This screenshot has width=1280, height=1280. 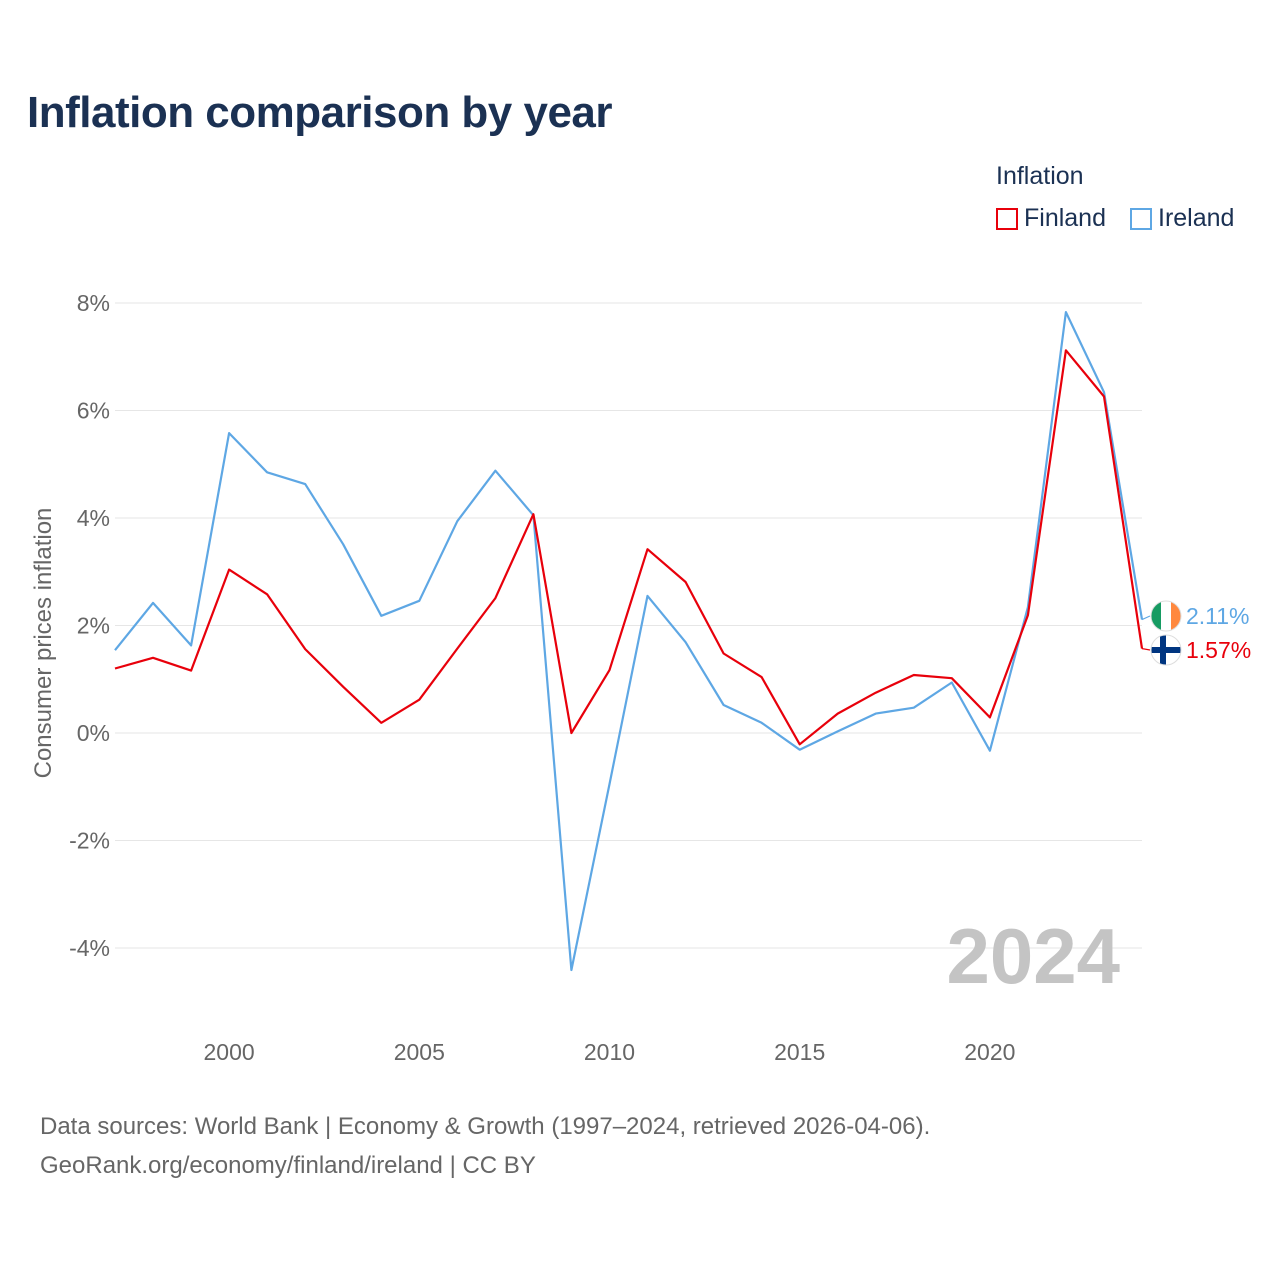 What do you see at coordinates (799, 1052) in the screenshot?
I see `x-tick-label: 2015` at bounding box center [799, 1052].